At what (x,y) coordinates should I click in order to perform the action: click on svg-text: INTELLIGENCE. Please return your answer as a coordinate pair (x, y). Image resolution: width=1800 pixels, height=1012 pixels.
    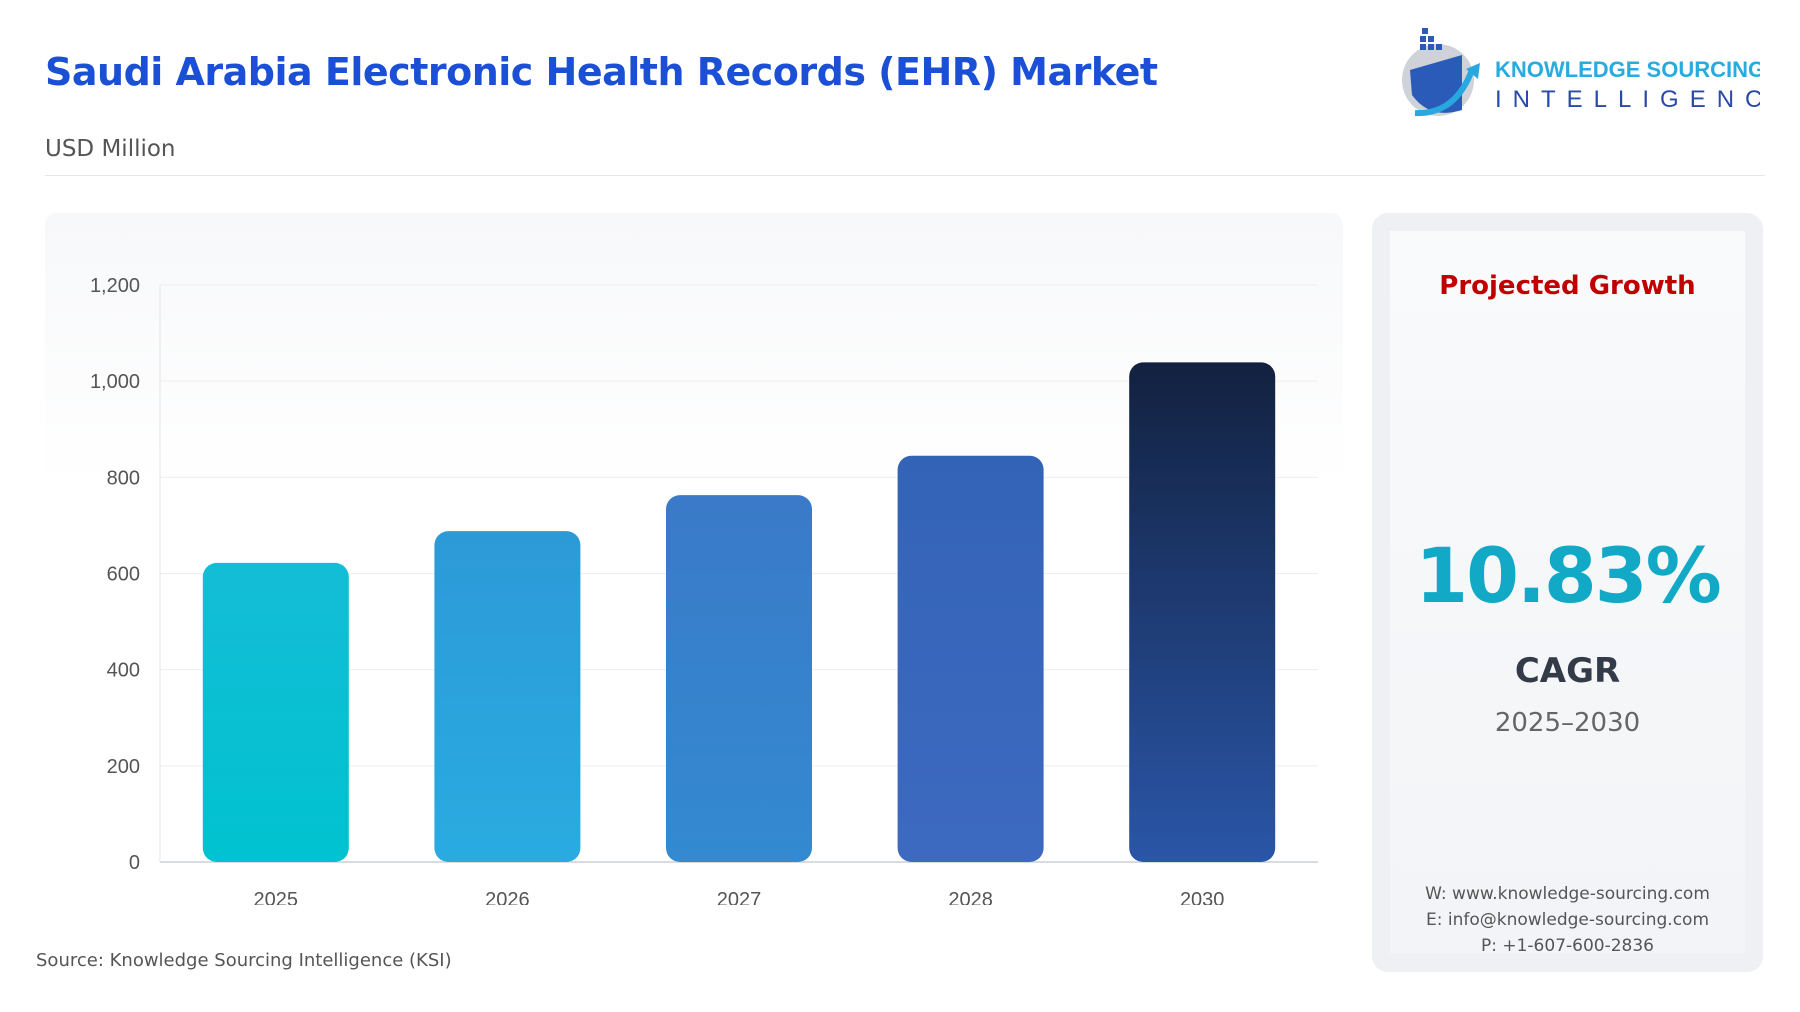
    Looking at the image, I should click on (1627, 99).